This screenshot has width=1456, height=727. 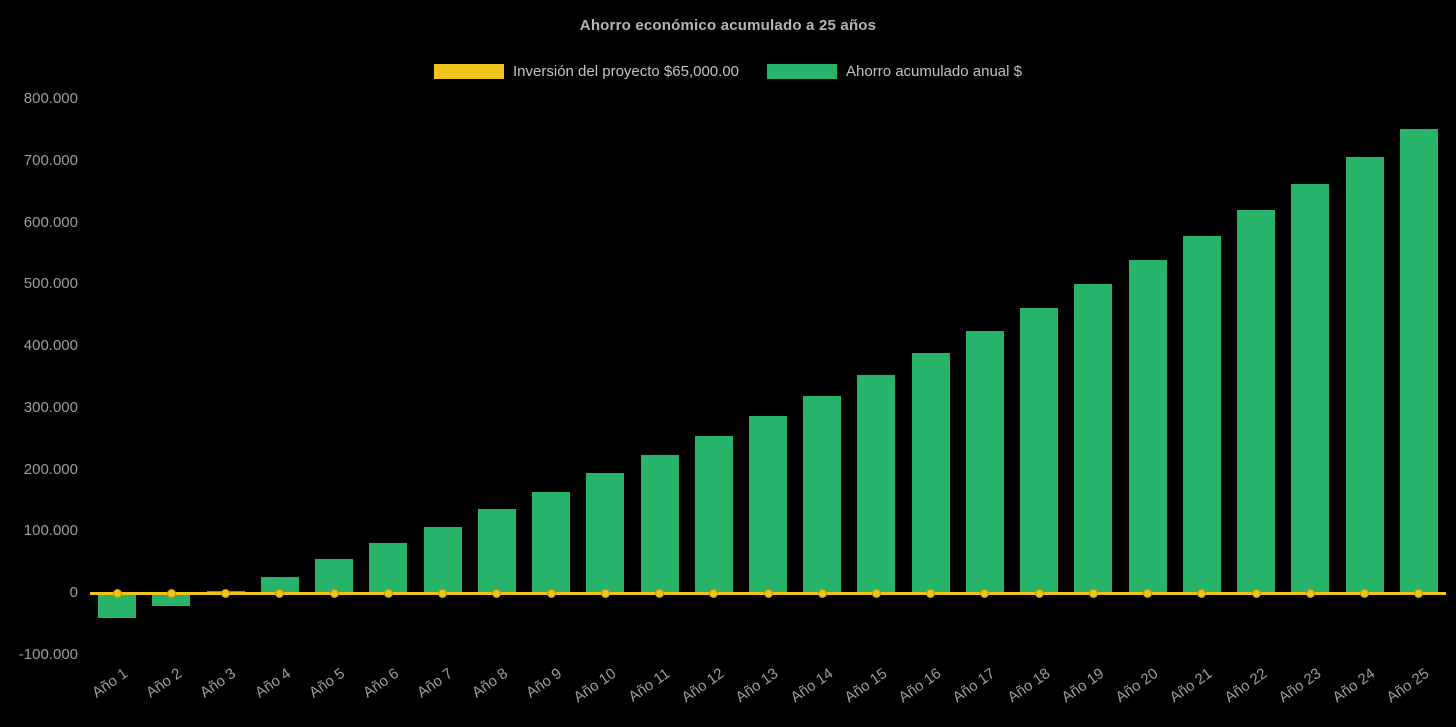 I want to click on x-tick-label: Año 17, so click(x=974, y=686).